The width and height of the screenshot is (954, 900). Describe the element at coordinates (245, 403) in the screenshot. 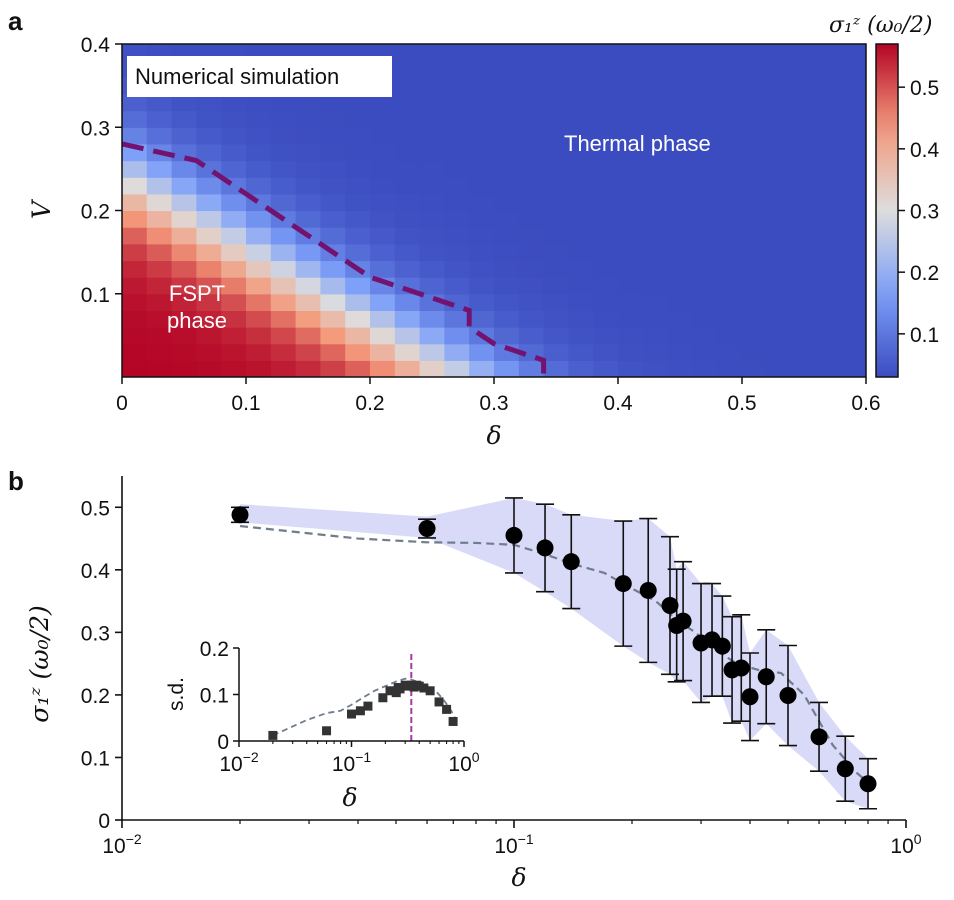

I see `x-tick-label: 0.1` at that location.